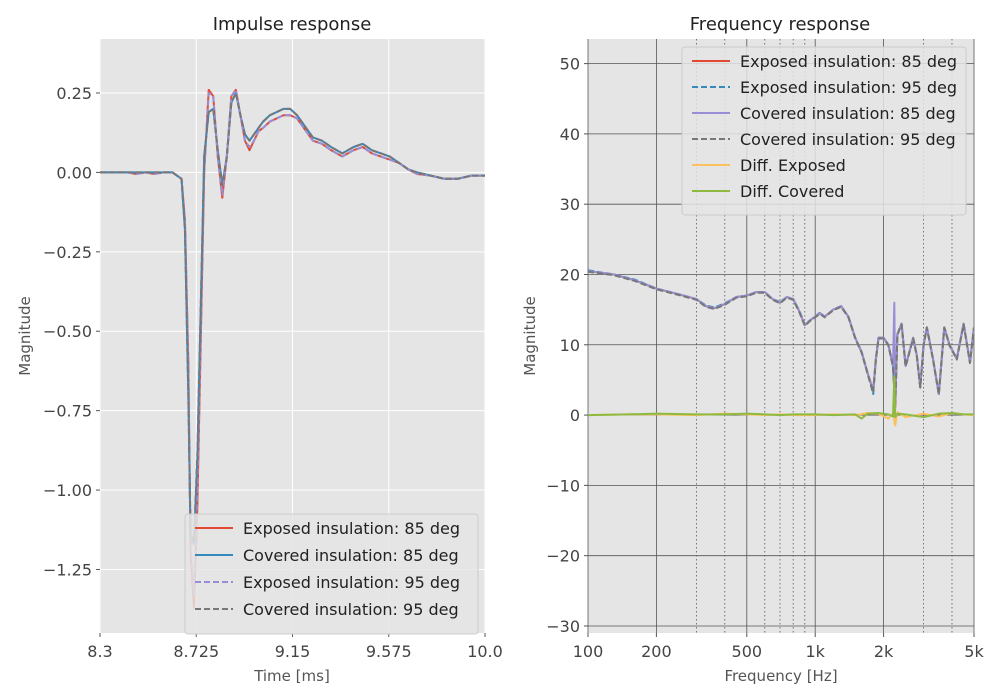 This screenshot has width=1000, height=700. What do you see at coordinates (351, 582) in the screenshot?
I see `impulse-legend-label-2: Exposed insulation: 95 deg` at bounding box center [351, 582].